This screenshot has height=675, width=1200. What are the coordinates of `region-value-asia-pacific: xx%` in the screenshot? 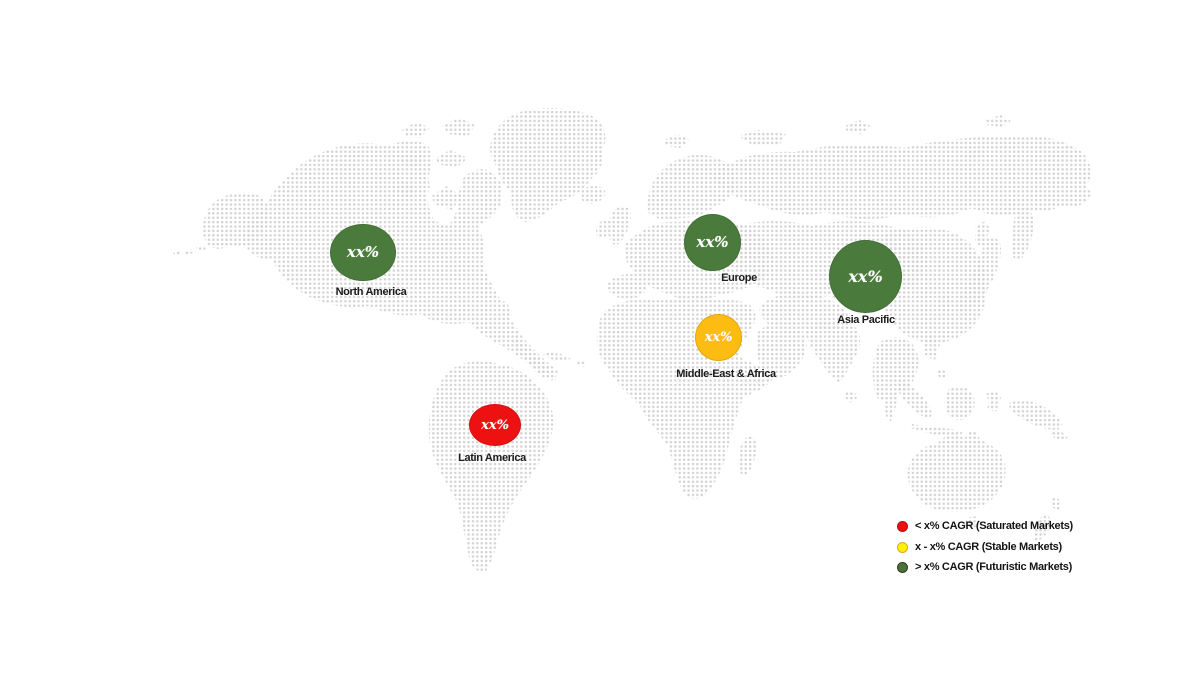 It's located at (865, 276).